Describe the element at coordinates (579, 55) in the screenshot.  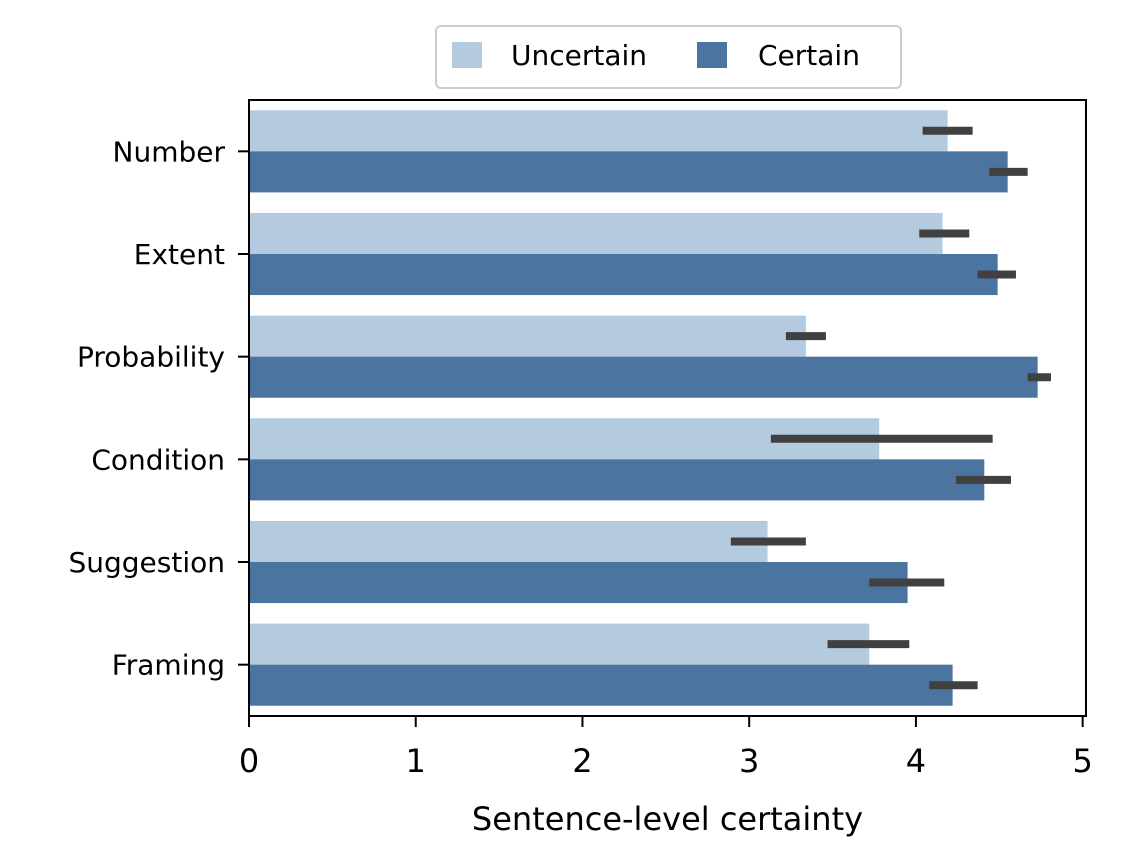
I see `legend-label-uncertain: Uncertain` at that location.